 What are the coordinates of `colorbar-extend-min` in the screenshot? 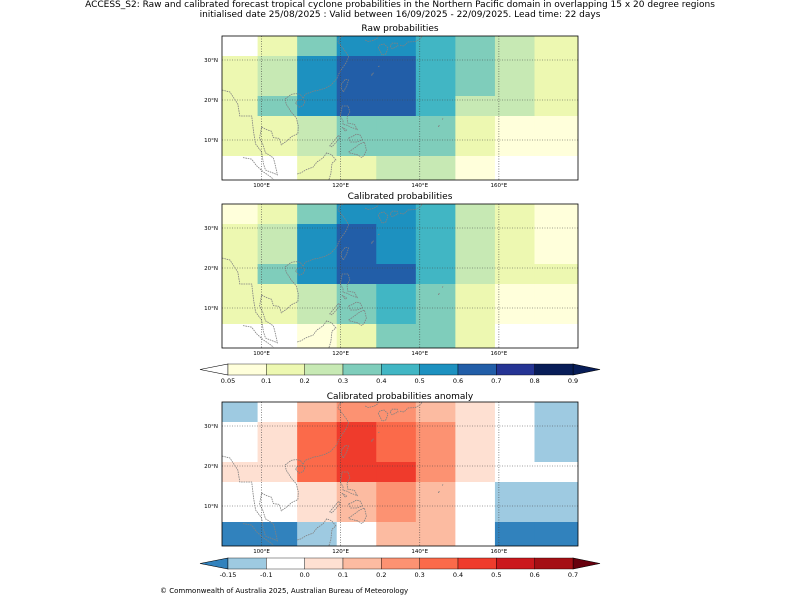 It's located at (214, 369).